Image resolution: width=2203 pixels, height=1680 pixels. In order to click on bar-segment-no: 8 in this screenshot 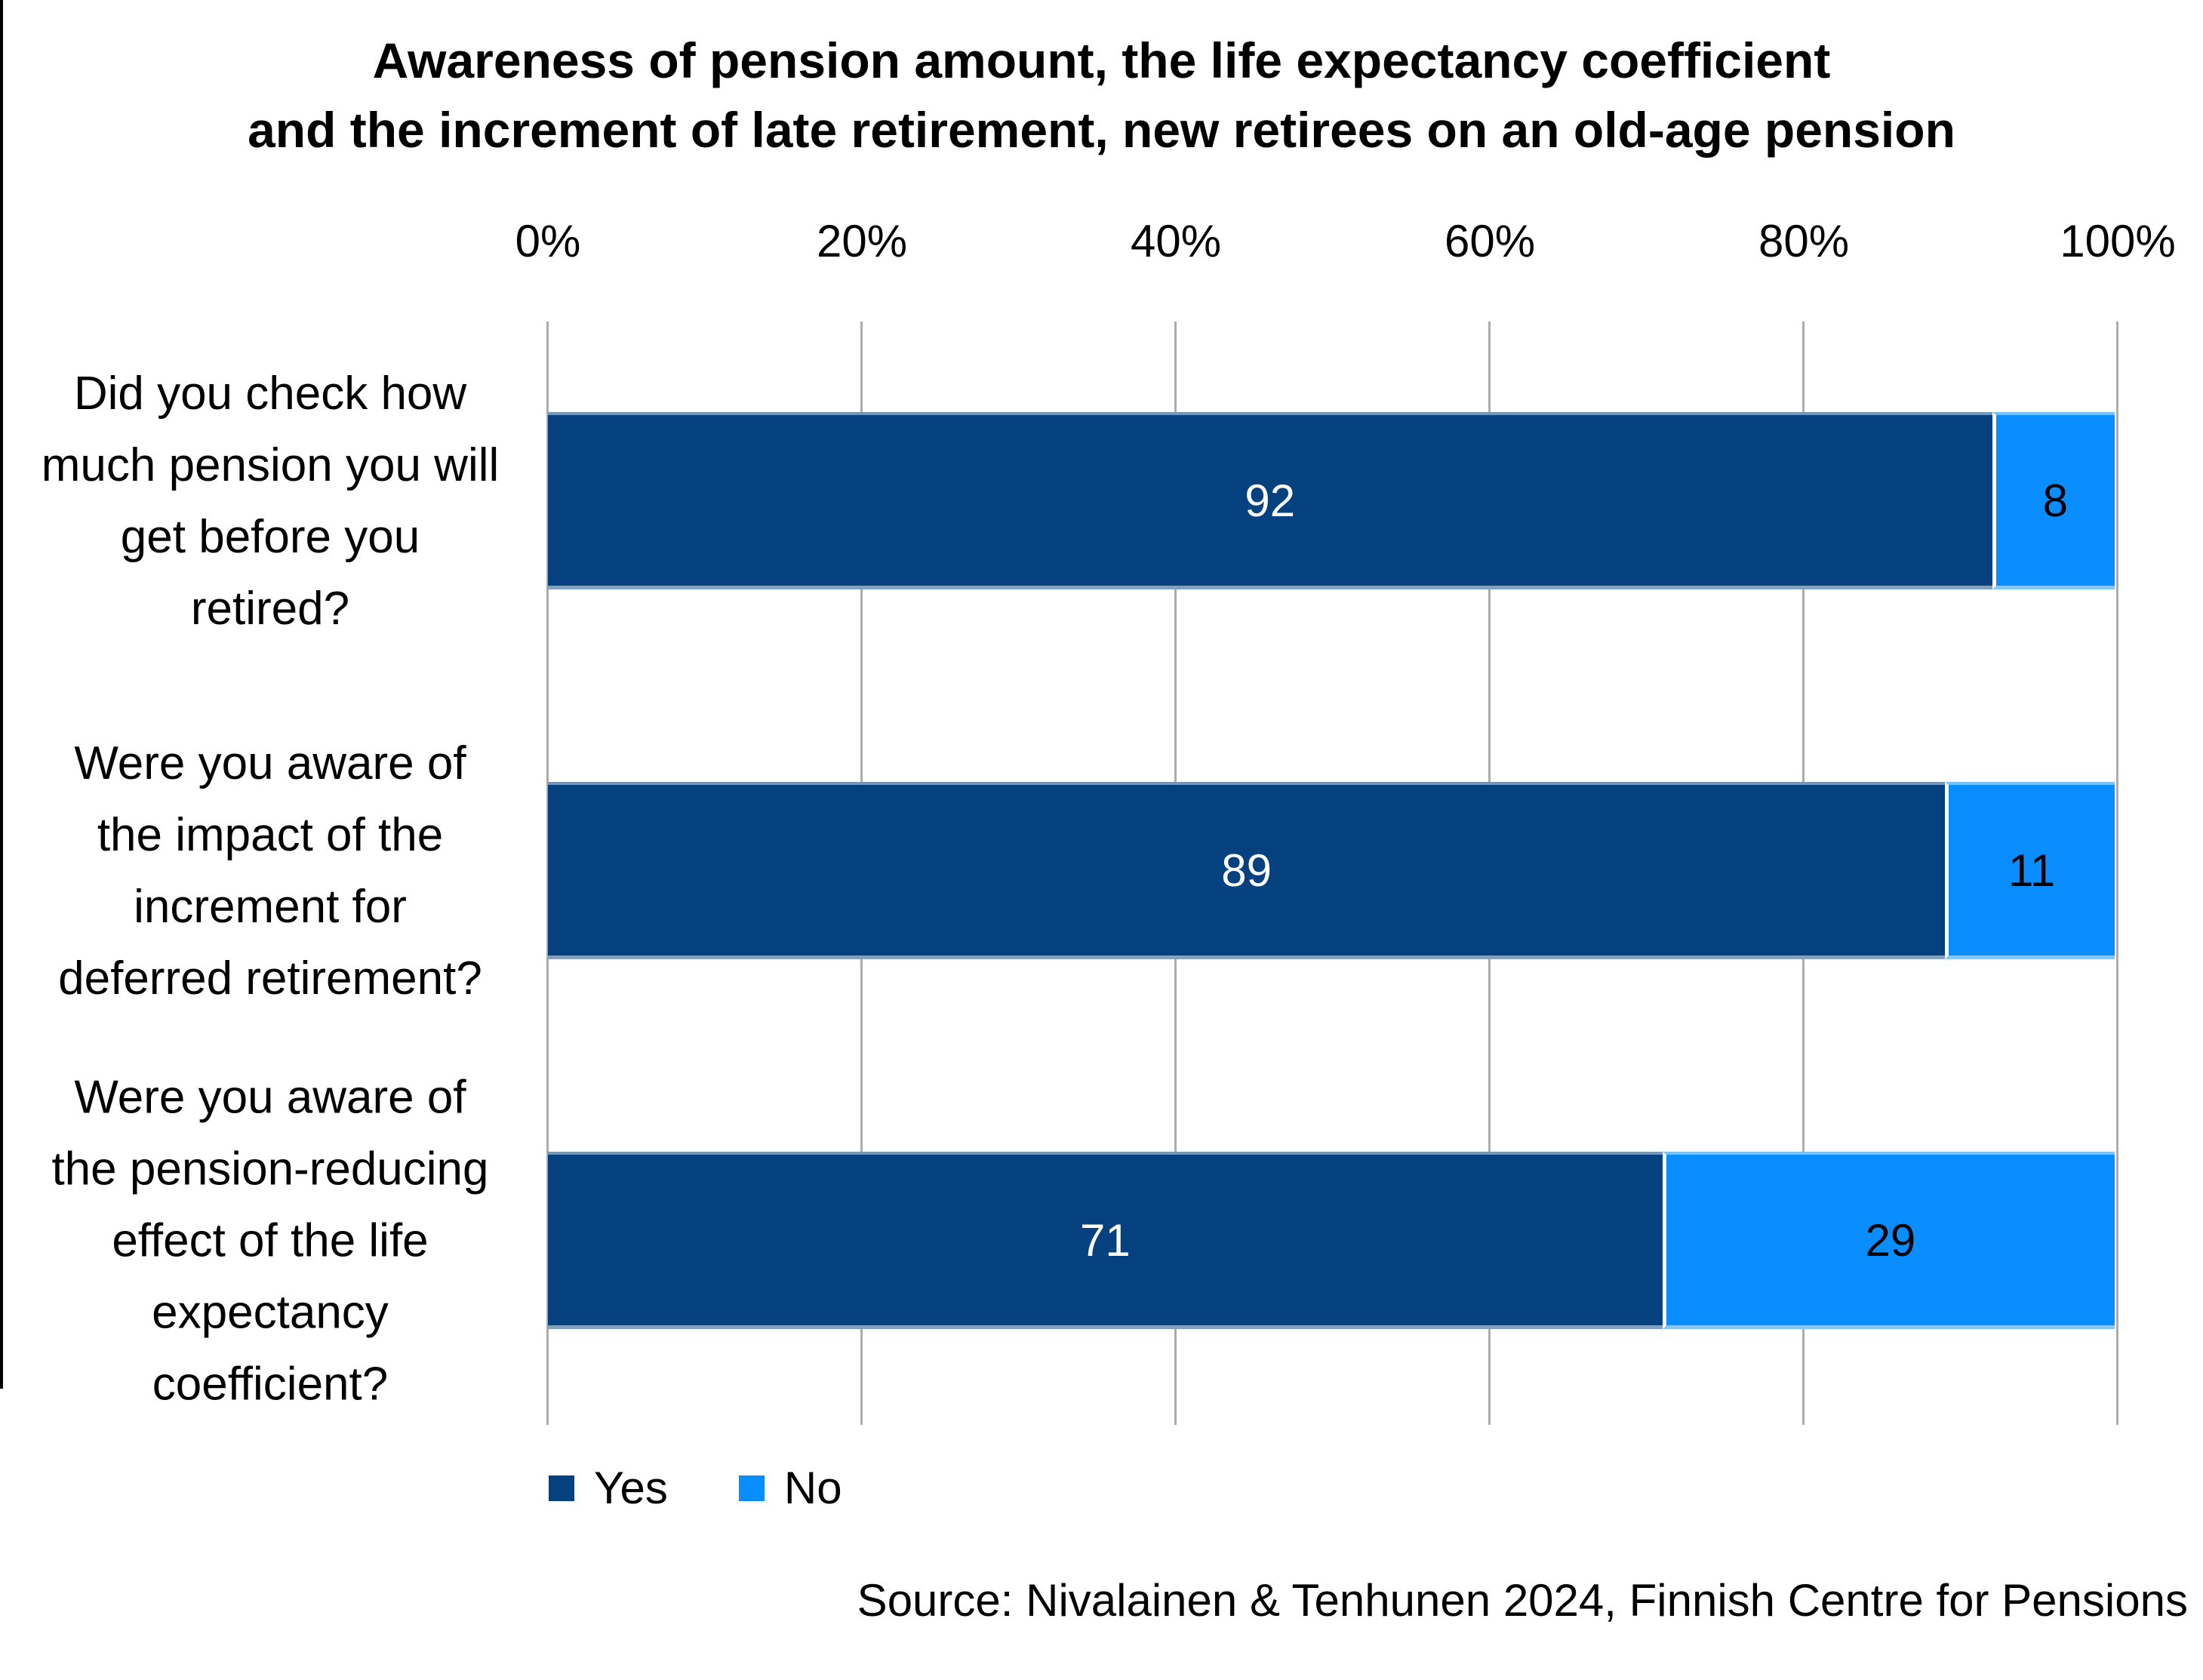, I will do `click(2053, 501)`.